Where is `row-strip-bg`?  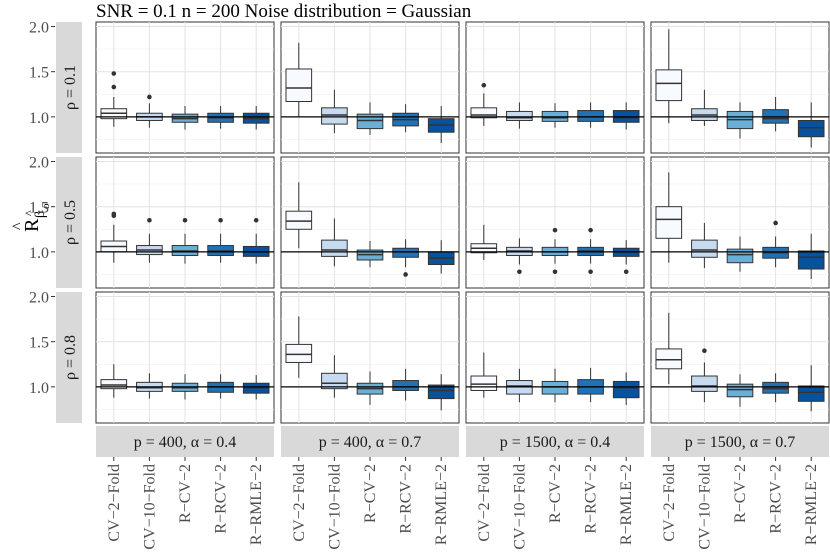
row-strip-bg is located at coordinates (69, 357).